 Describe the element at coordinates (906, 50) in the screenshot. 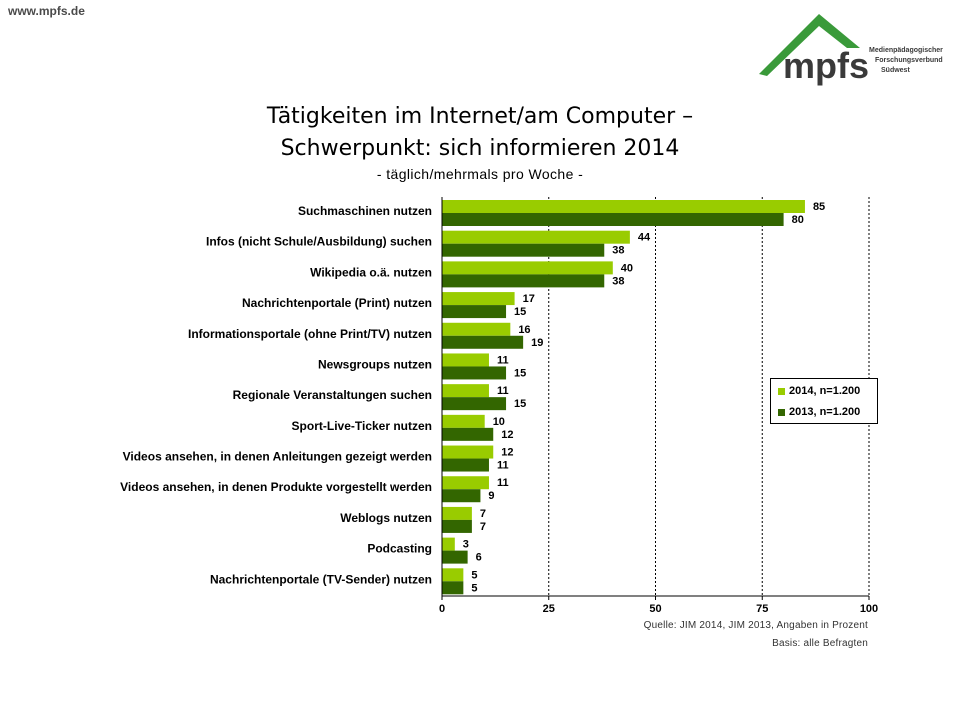

I see `logo-line-1: Medienpädagogischer` at that location.